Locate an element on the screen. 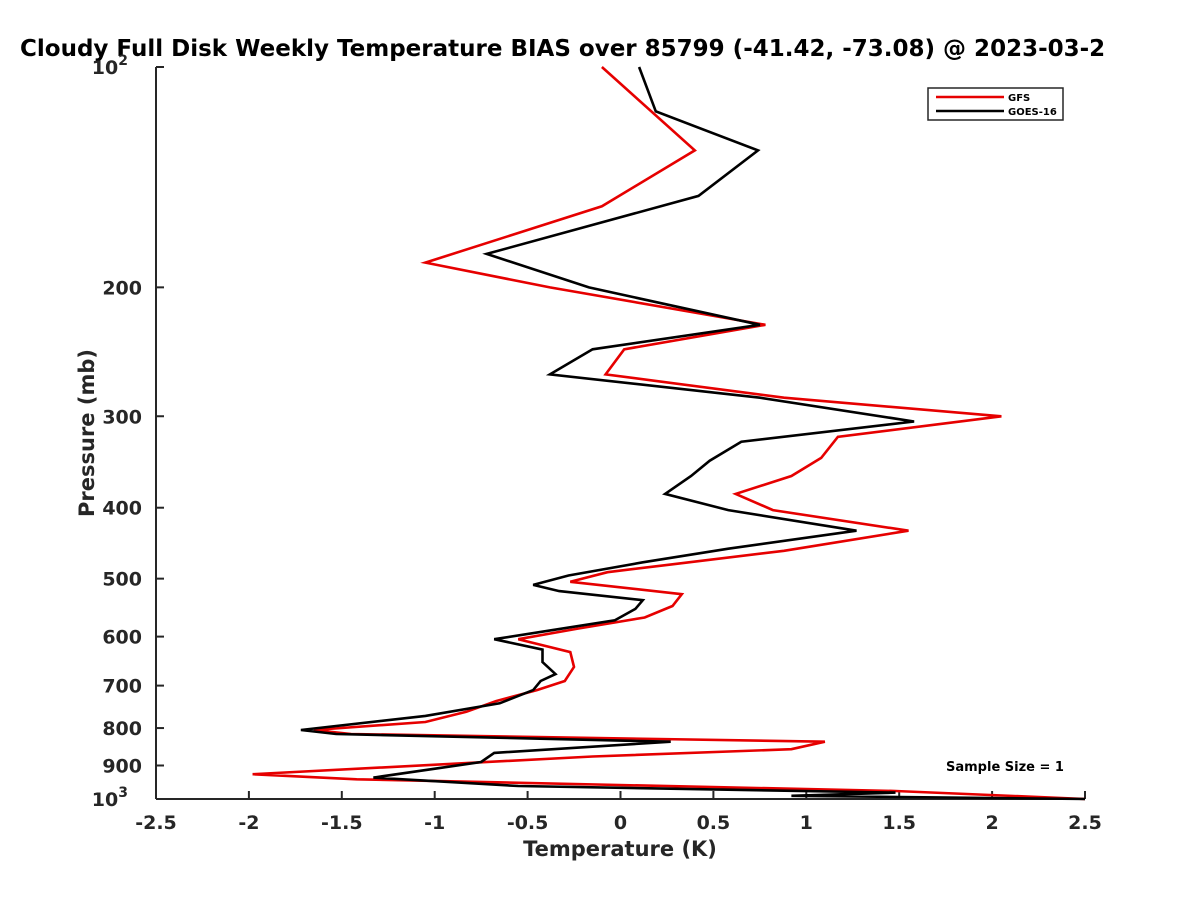  y-tick-label: 200 is located at coordinates (122, 288).